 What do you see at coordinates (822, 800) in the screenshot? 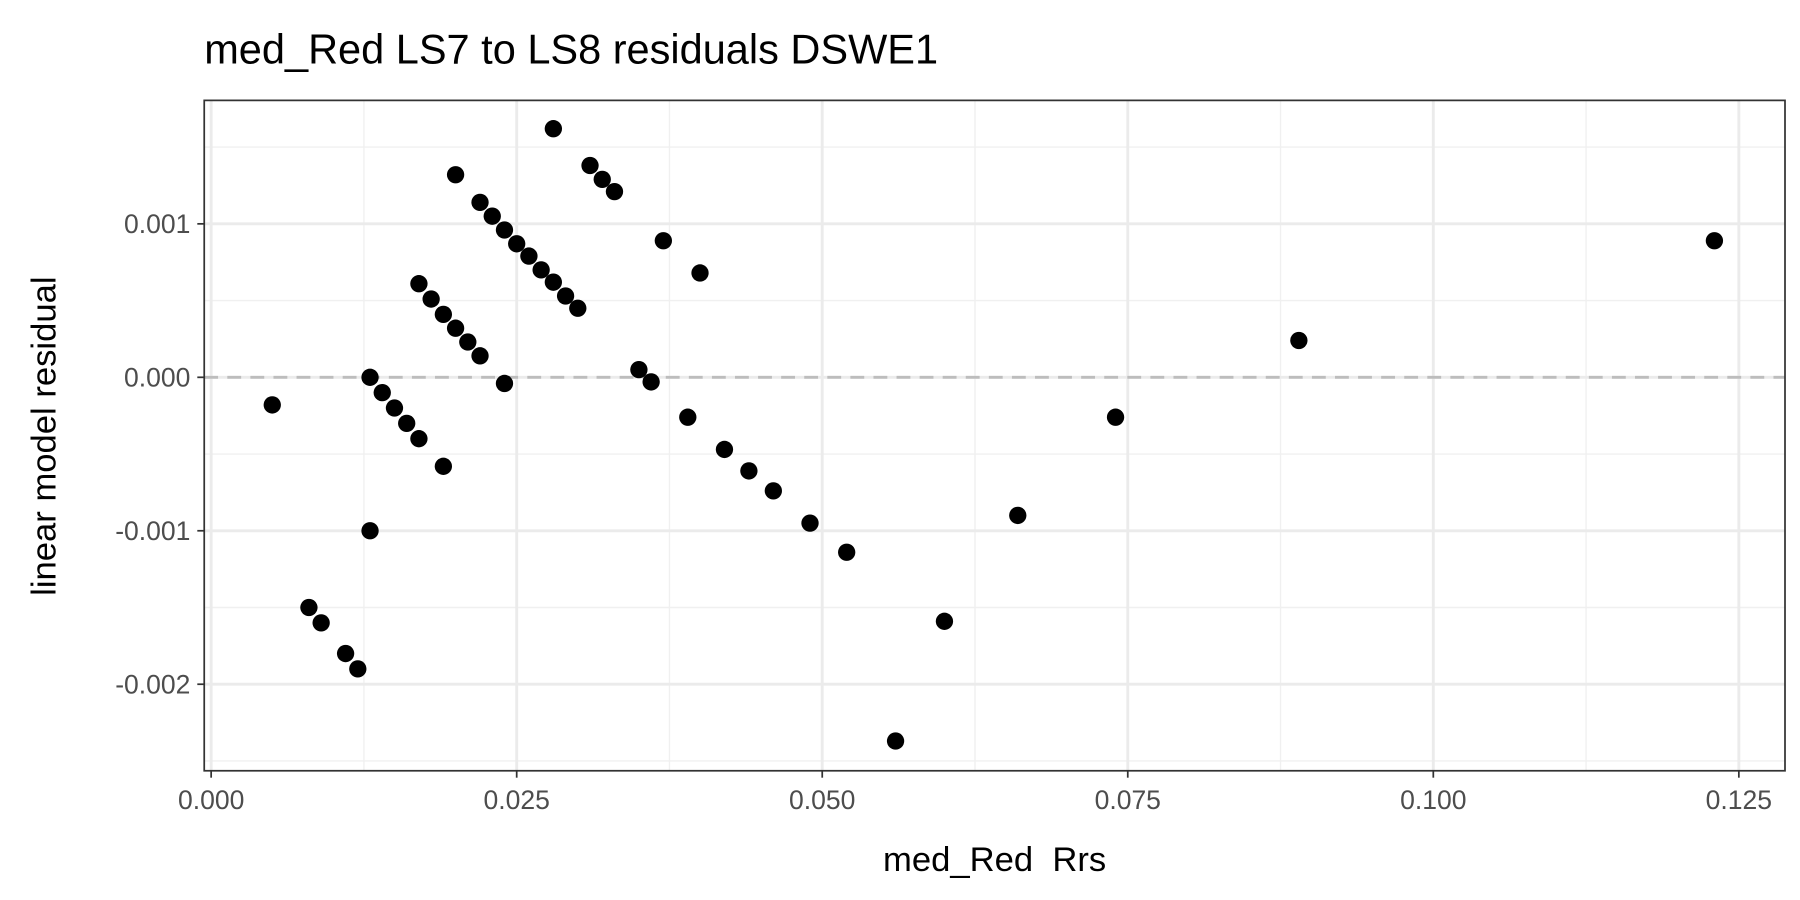
I see `x-tick-label: 0.050` at bounding box center [822, 800].